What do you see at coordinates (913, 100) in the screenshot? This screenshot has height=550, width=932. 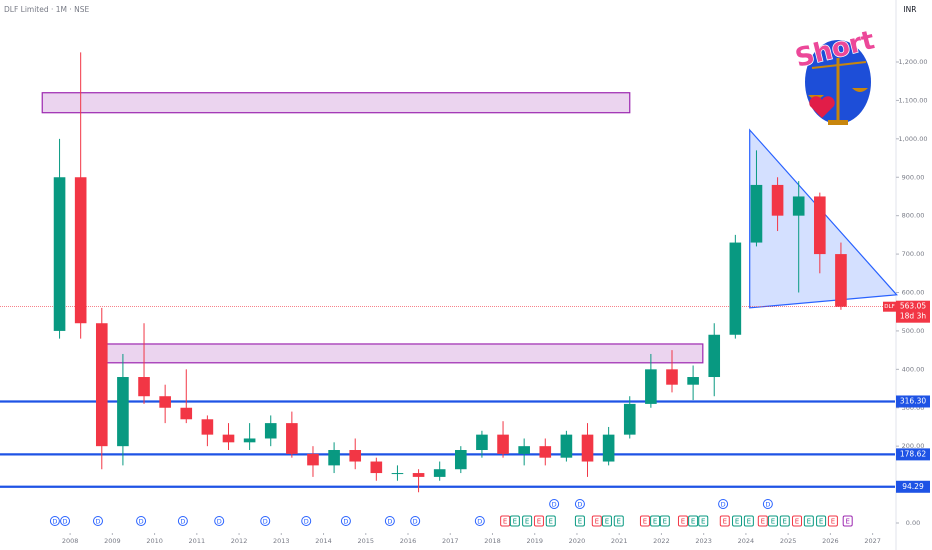 I see `y-tick-label: 1,100.00` at bounding box center [913, 100].